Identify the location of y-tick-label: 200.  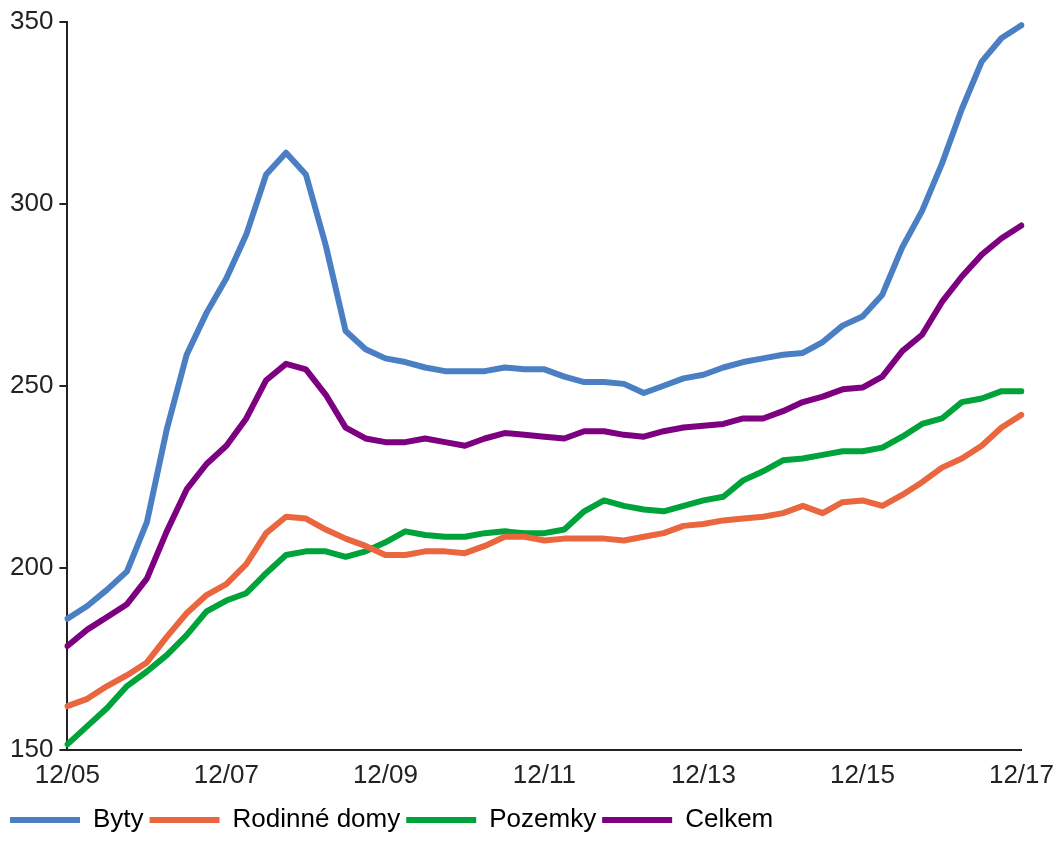
(31, 565).